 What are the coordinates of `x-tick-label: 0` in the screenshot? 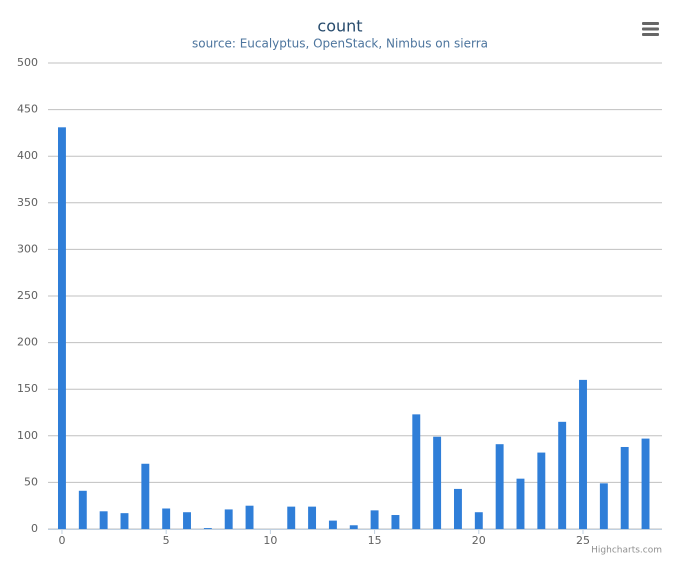 It's located at (61, 540).